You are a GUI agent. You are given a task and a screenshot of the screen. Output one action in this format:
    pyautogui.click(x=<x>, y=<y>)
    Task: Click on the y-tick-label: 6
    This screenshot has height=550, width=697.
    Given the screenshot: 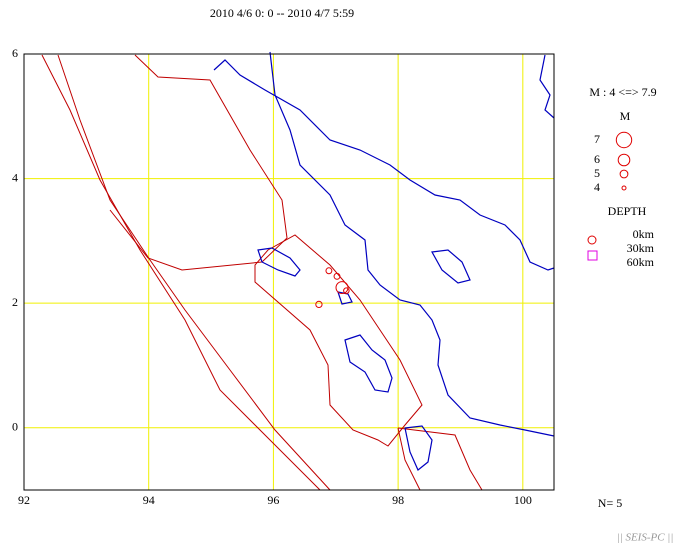 What is the action you would take?
    pyautogui.click(x=15, y=53)
    